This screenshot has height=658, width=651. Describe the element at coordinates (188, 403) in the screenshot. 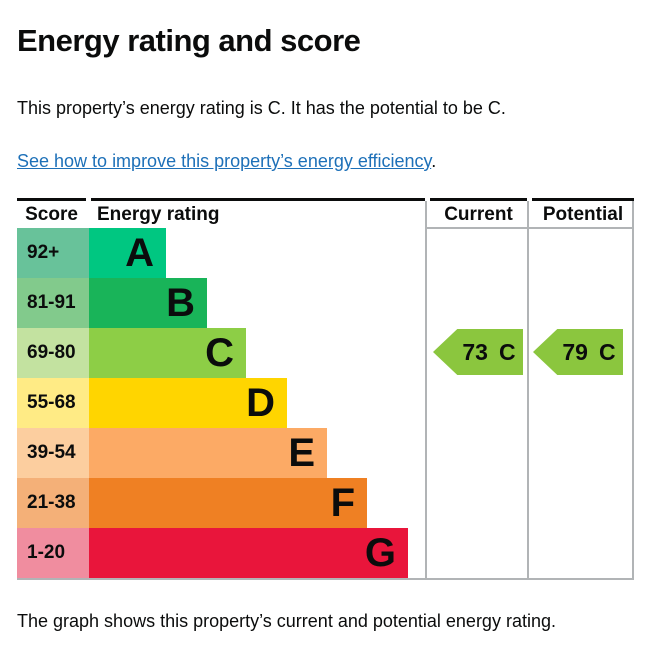

I see `rating-bar-d: D` at that location.